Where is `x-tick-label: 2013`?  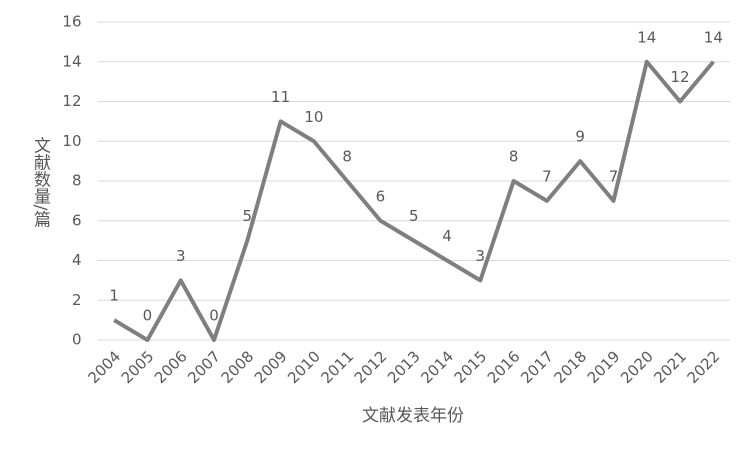 x-tick-label: 2013 is located at coordinates (404, 367).